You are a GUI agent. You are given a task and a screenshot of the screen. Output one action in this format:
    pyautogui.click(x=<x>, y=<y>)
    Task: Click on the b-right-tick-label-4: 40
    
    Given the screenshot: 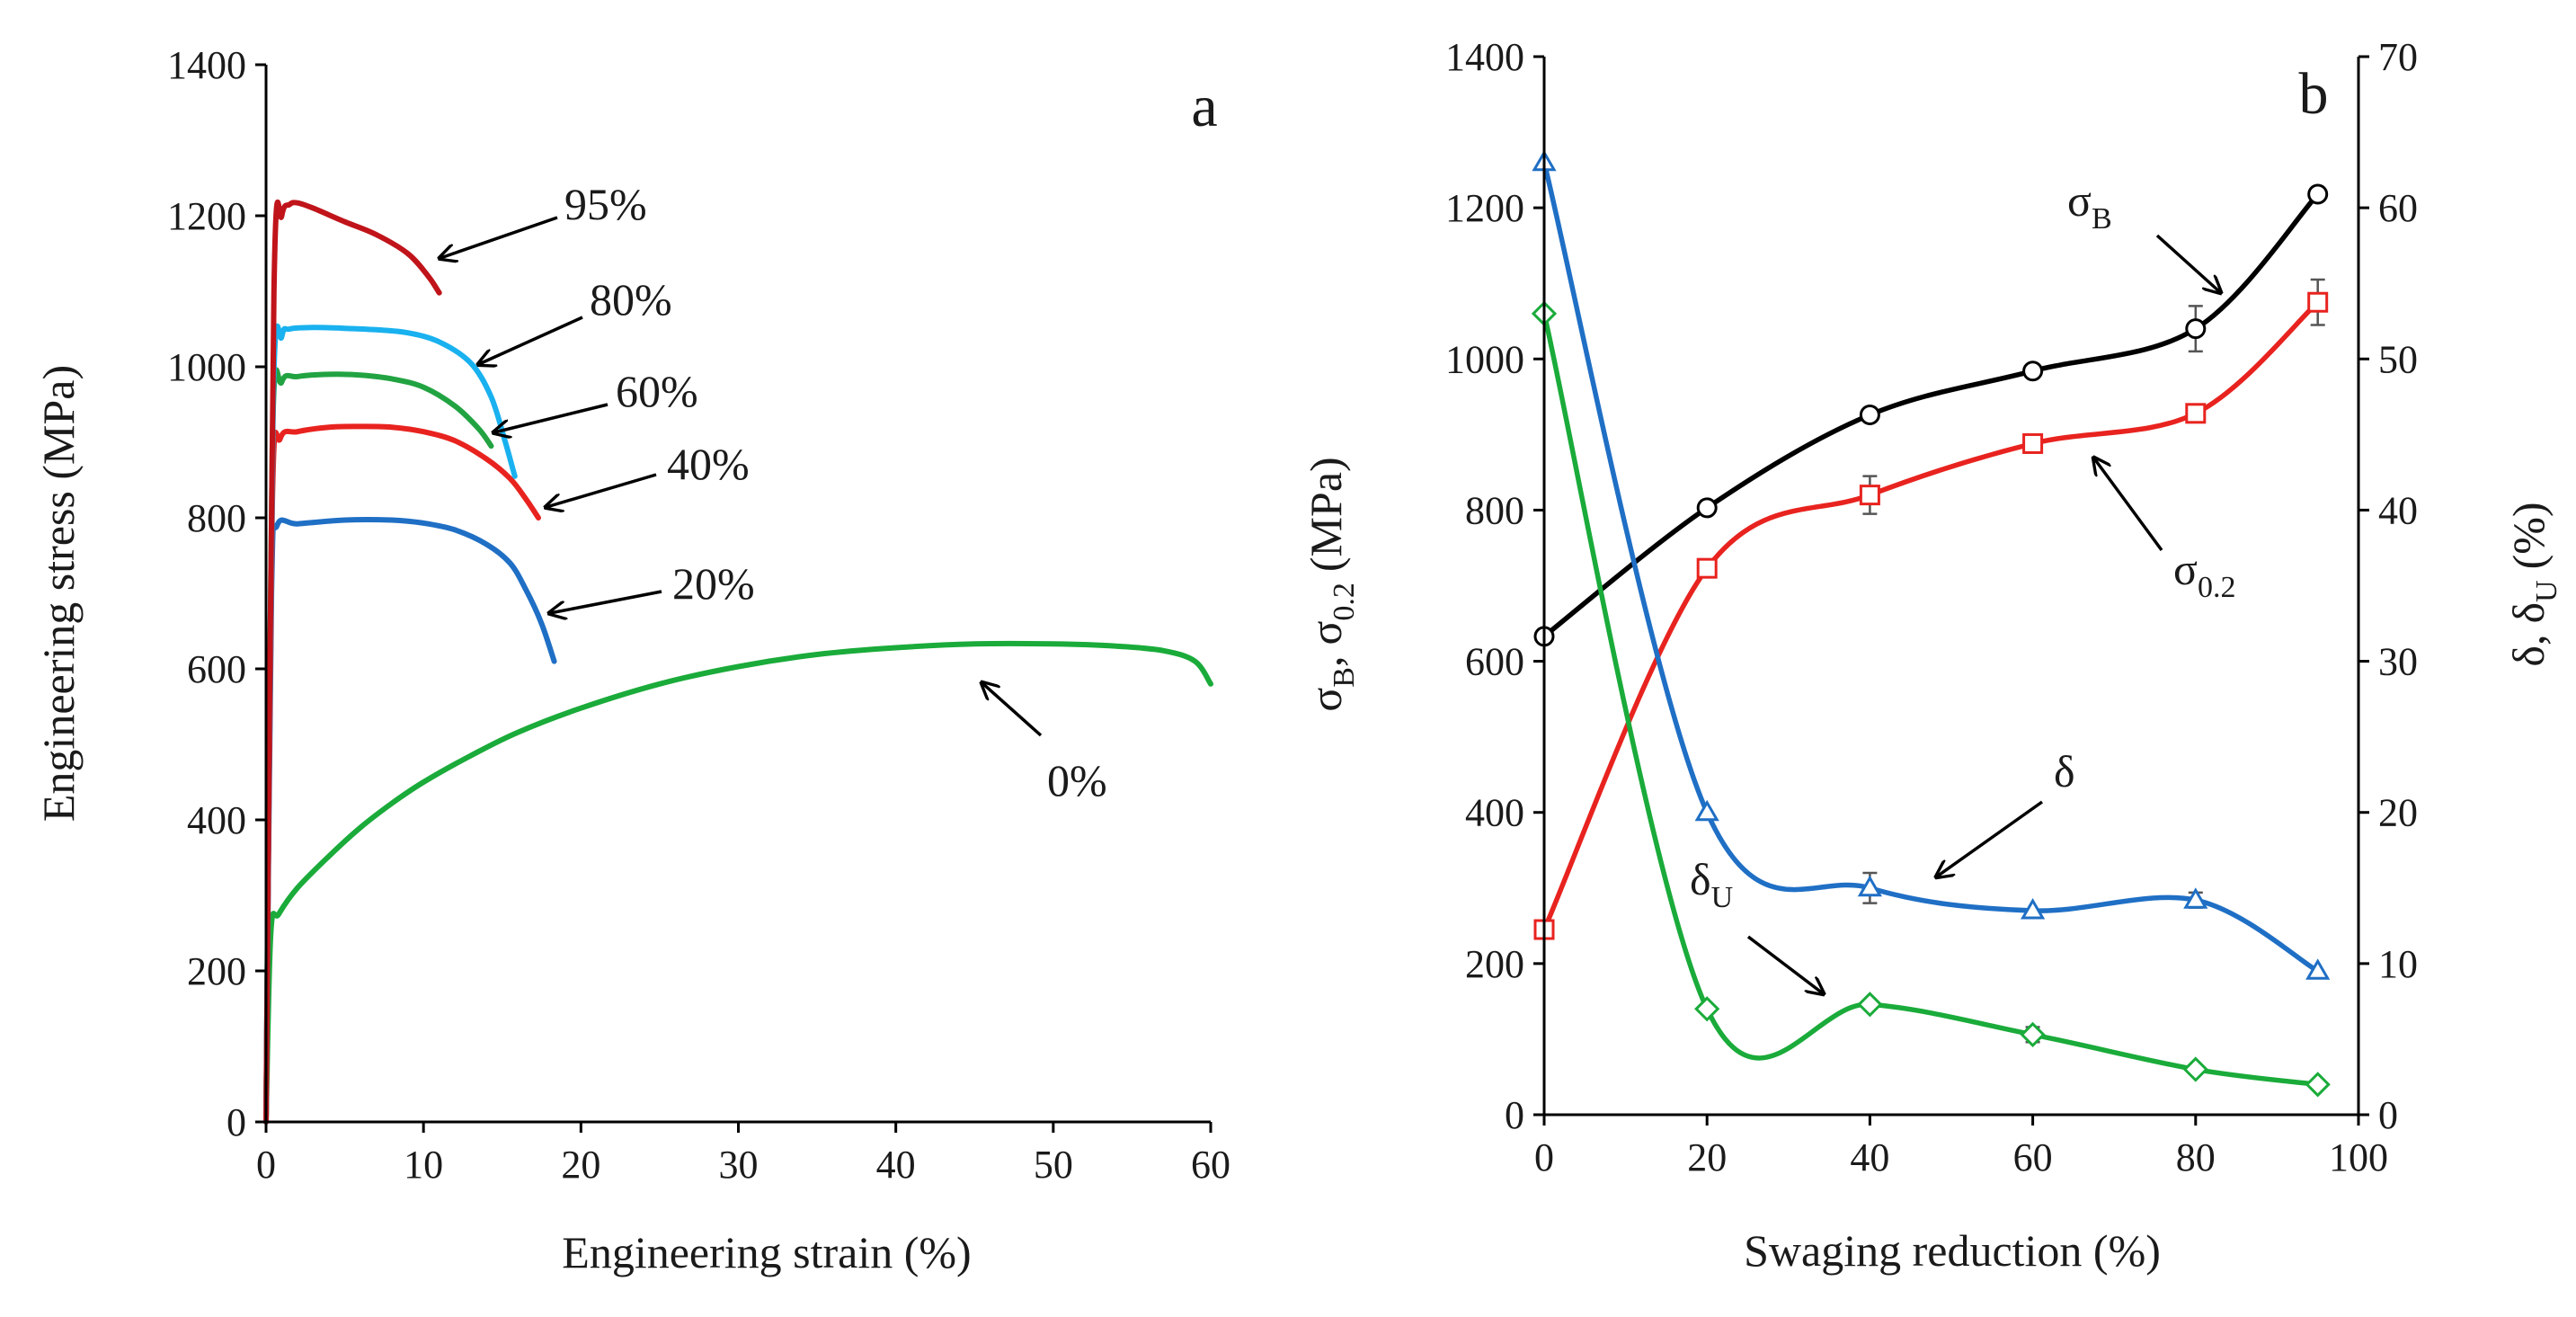 What is the action you would take?
    pyautogui.click(x=2398, y=510)
    